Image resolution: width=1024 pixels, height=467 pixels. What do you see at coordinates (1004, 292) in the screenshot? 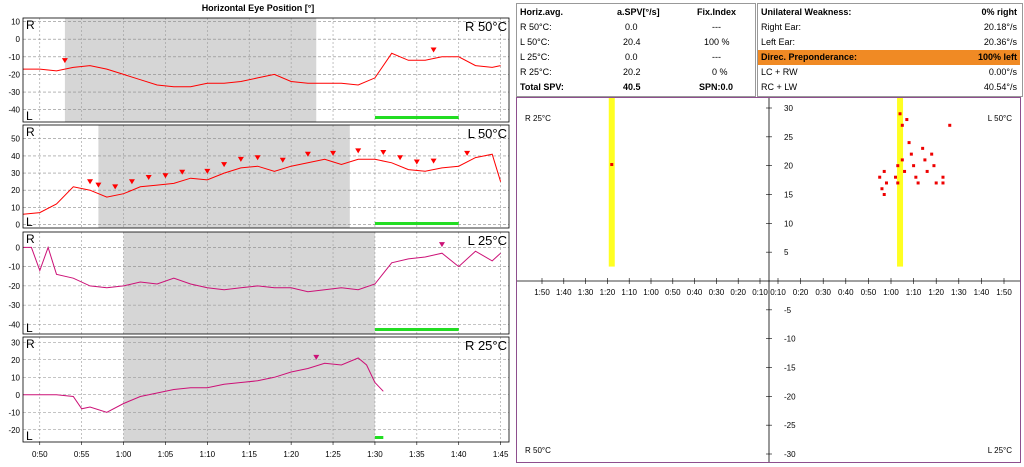
I see `x-tick-label: 1:50` at bounding box center [1004, 292].